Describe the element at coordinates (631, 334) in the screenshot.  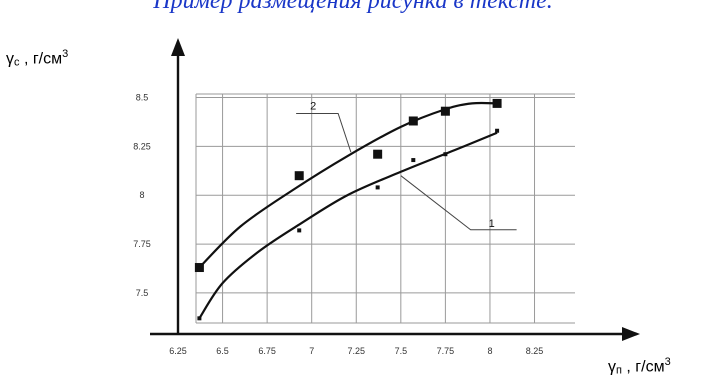
I see `x-axis-arrow` at that location.